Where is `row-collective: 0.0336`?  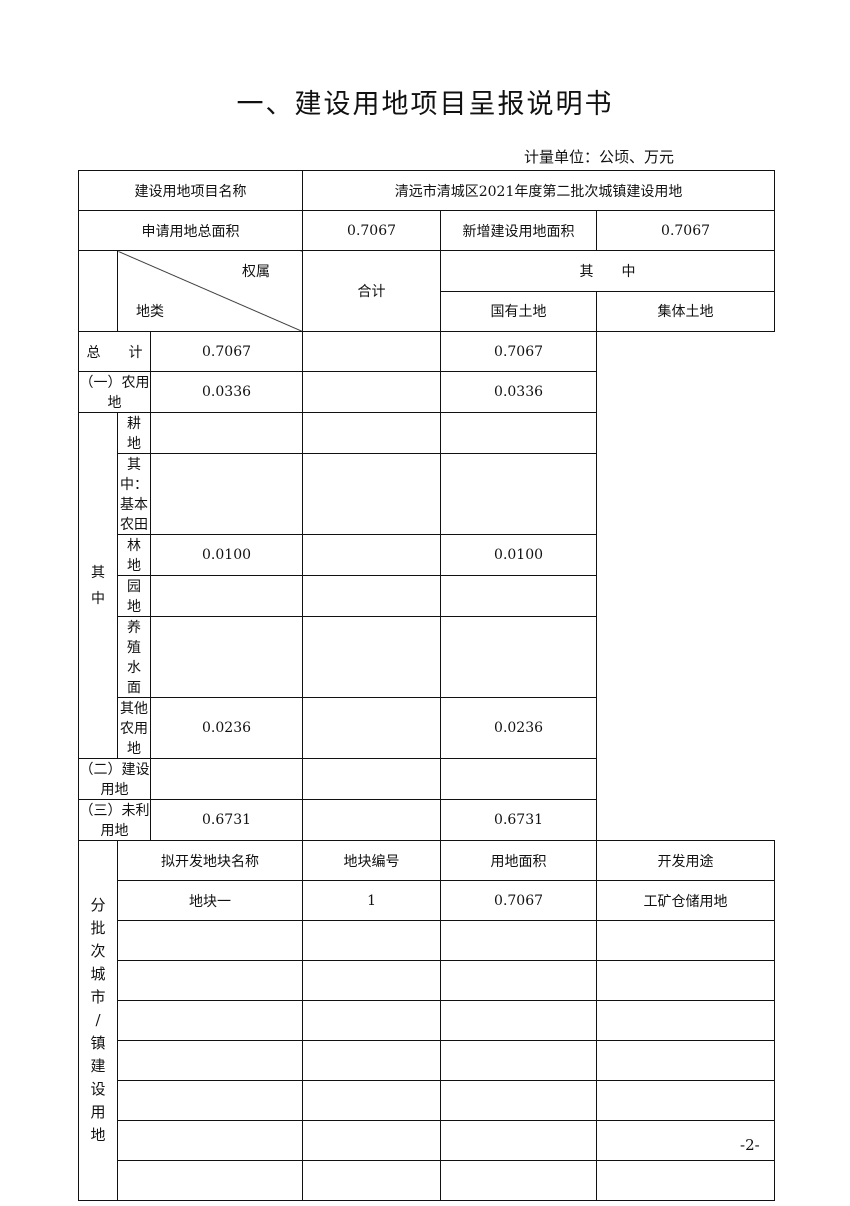 row-collective: 0.0336 is located at coordinates (519, 392).